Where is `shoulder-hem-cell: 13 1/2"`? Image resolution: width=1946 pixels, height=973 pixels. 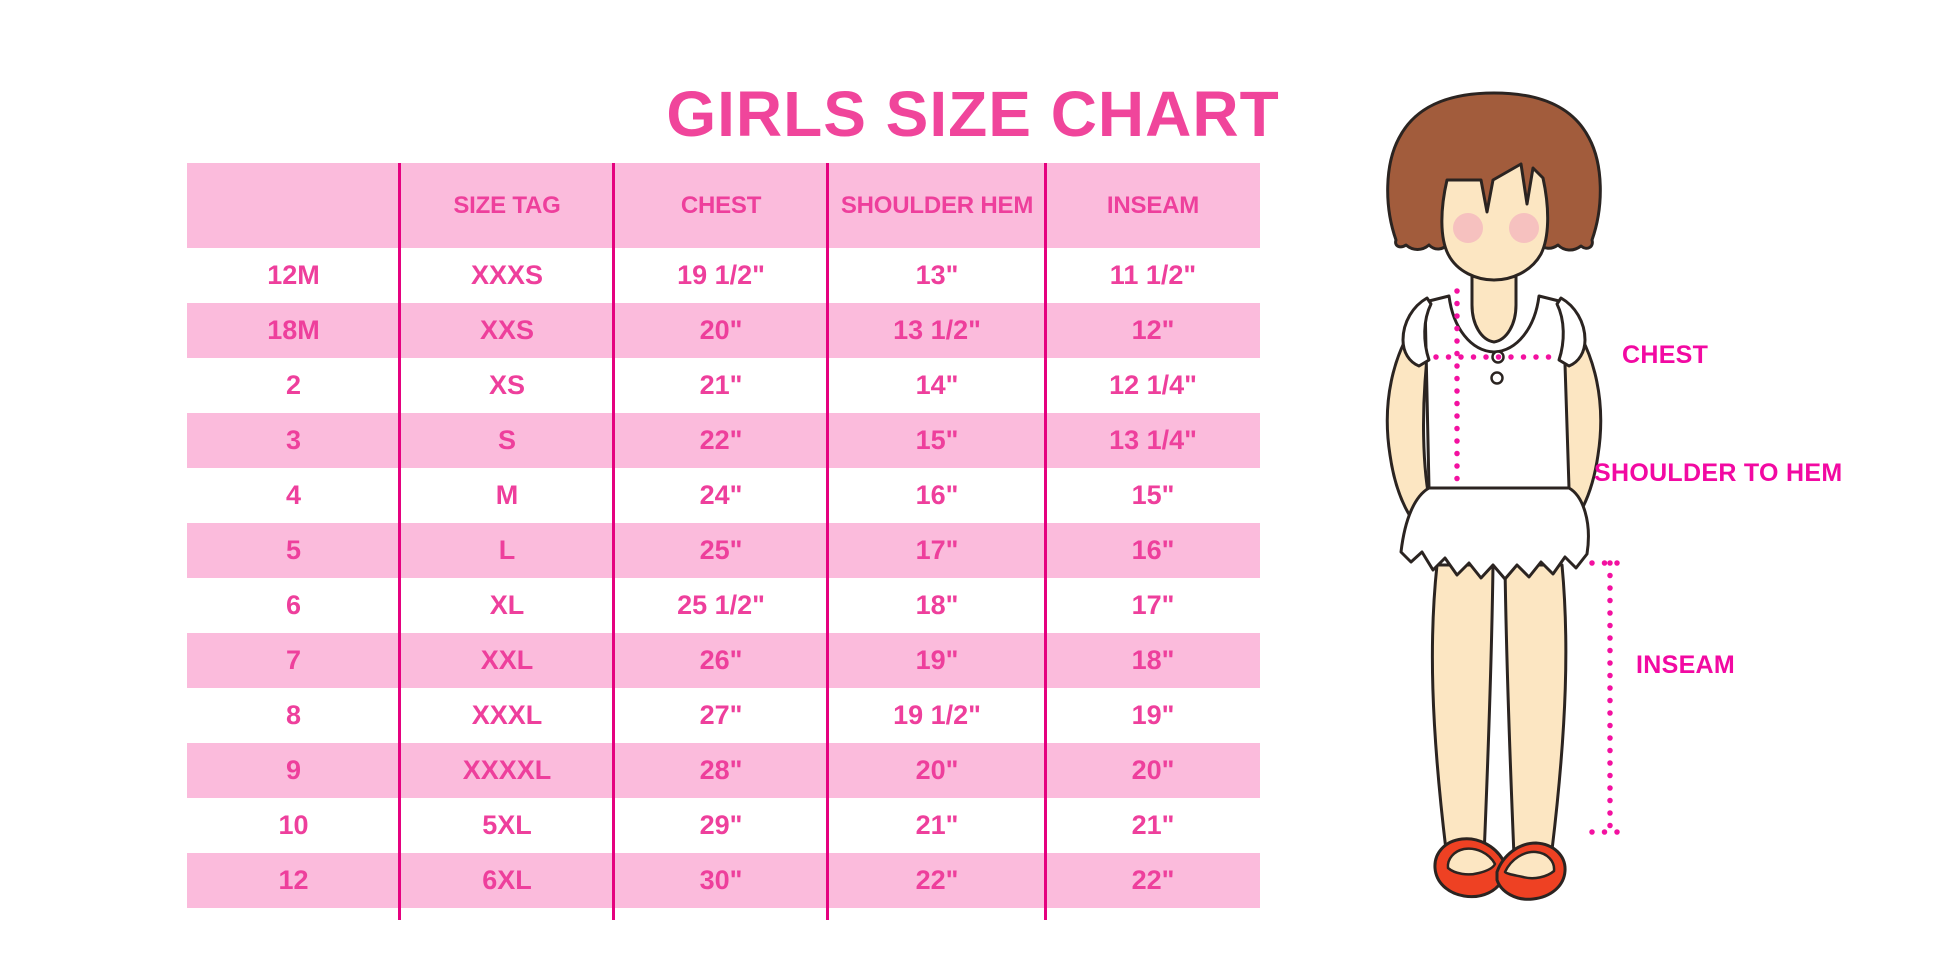
shoulder-hem-cell: 13 1/2" is located at coordinates (937, 330).